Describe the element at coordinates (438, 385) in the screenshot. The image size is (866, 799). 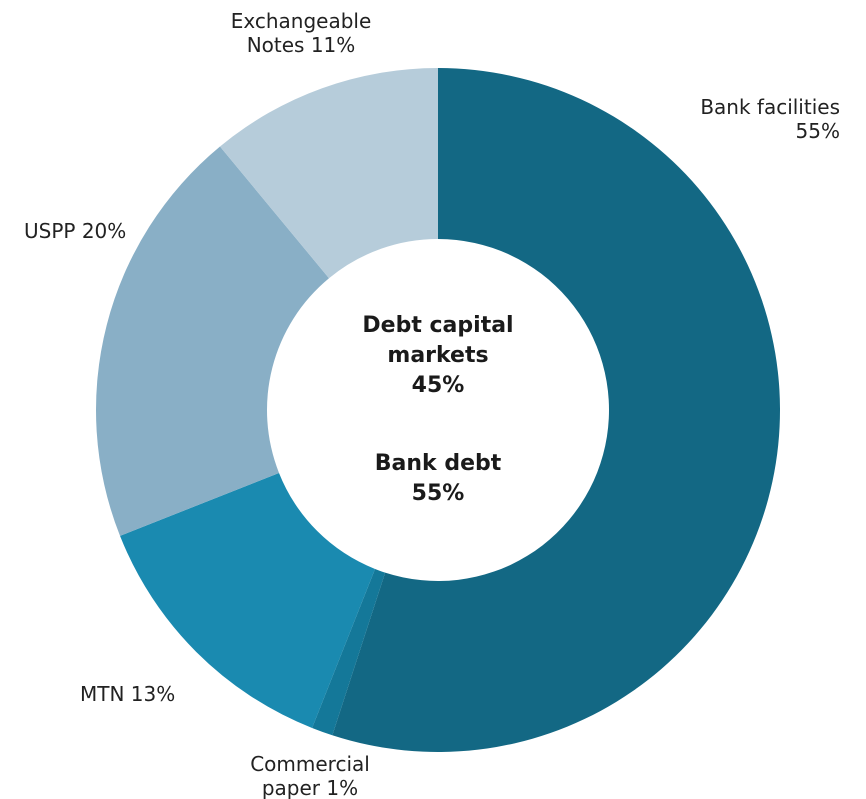
I see `center-dcm-line3: 45%` at that location.